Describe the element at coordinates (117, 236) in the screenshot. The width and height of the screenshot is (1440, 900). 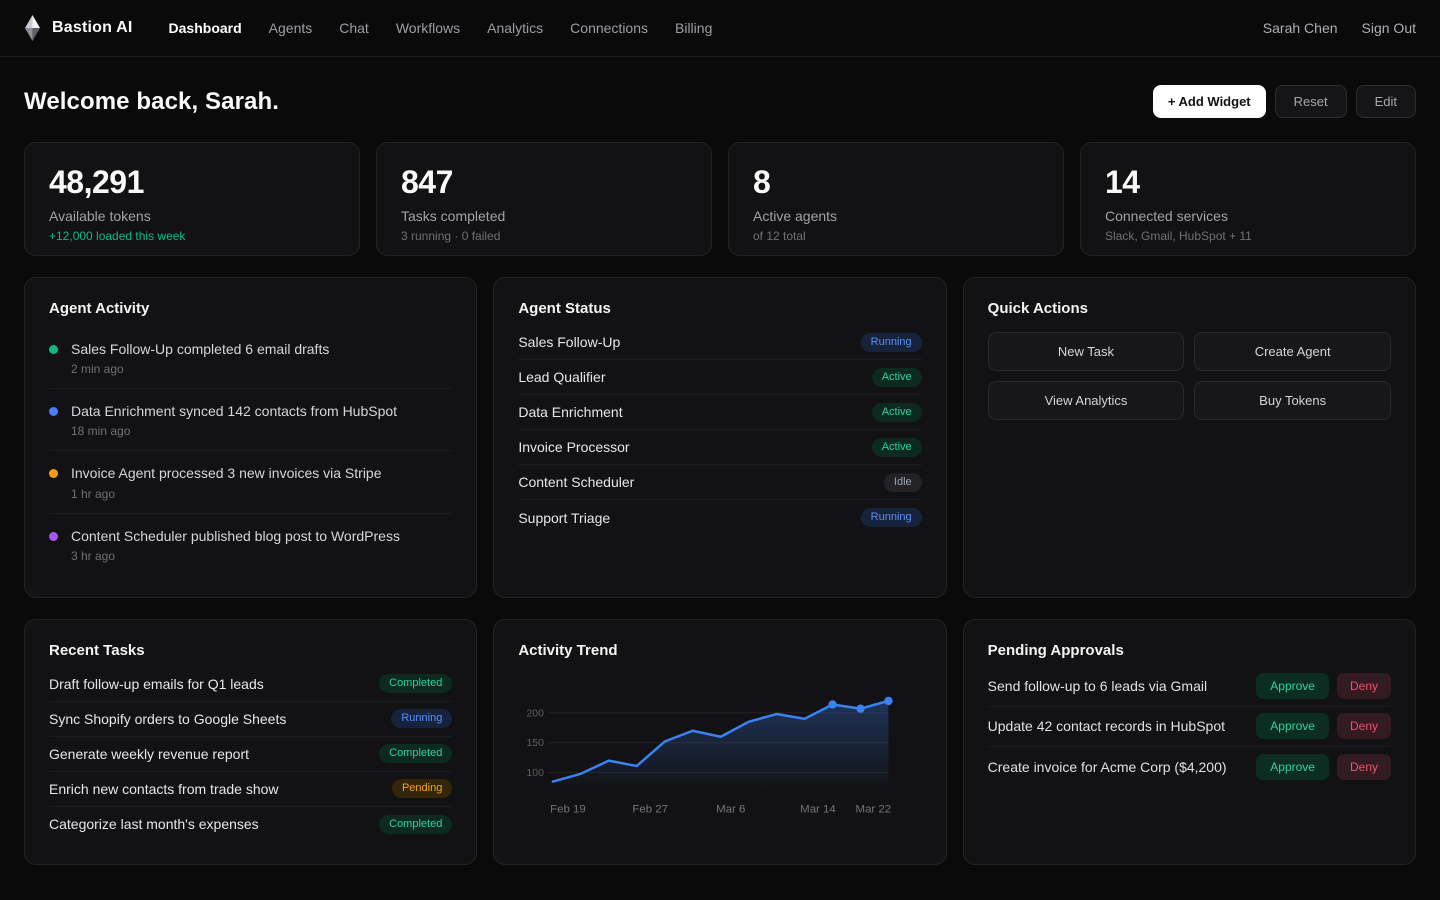
I see `stat-sub: +12,000 loaded this week` at that location.